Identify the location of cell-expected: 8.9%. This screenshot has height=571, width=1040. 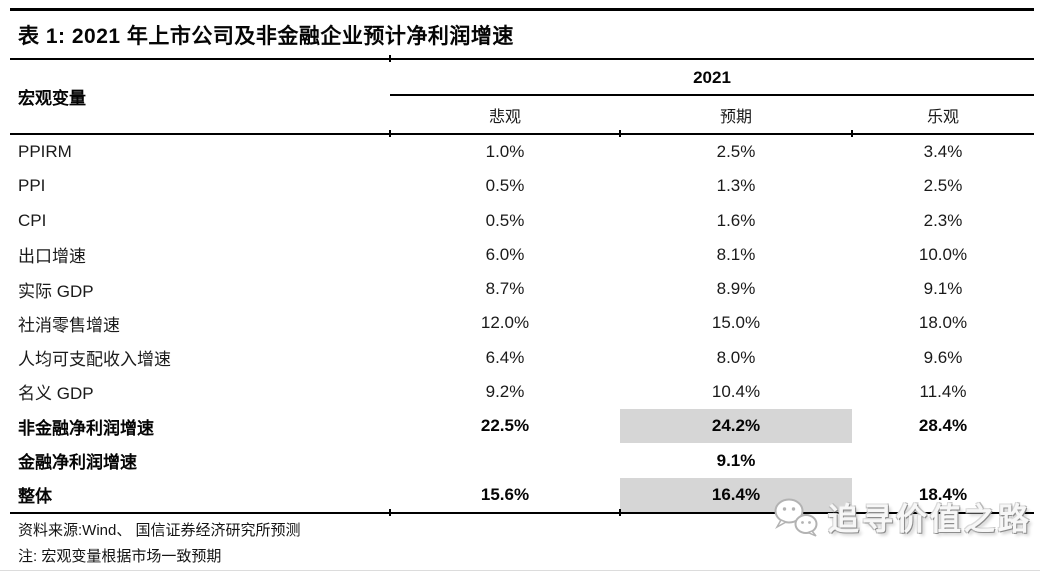
(736, 289).